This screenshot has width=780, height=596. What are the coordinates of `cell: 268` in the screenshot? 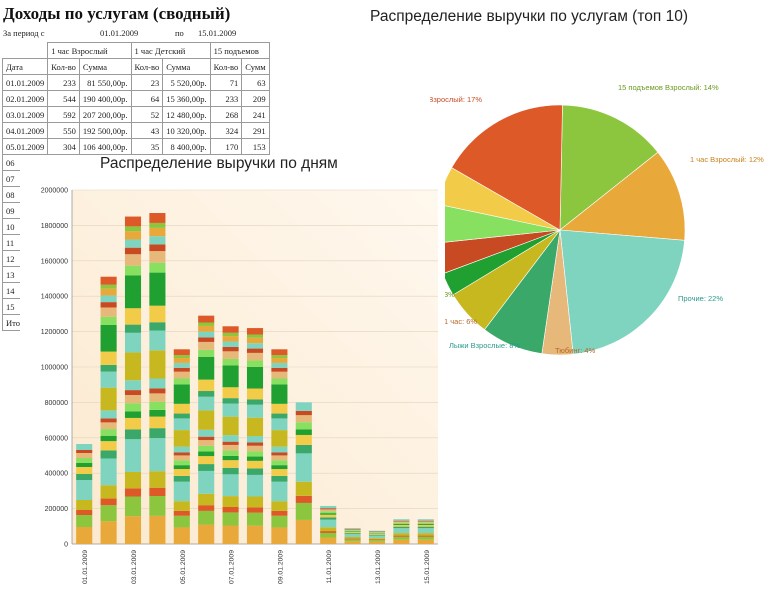 It's located at (226, 114).